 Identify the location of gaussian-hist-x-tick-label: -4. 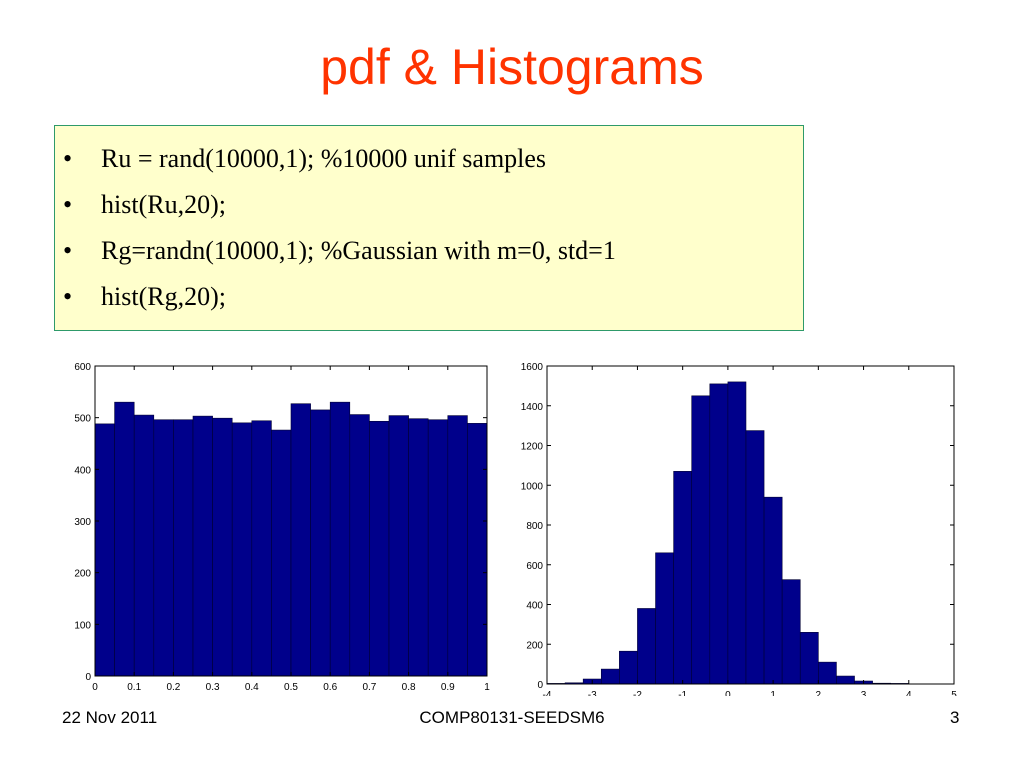
(547, 693).